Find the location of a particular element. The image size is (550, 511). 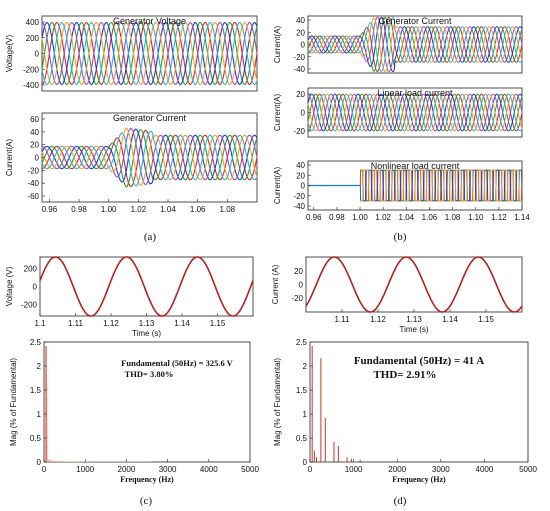

panel-caption: (a) is located at coordinates (150, 237).